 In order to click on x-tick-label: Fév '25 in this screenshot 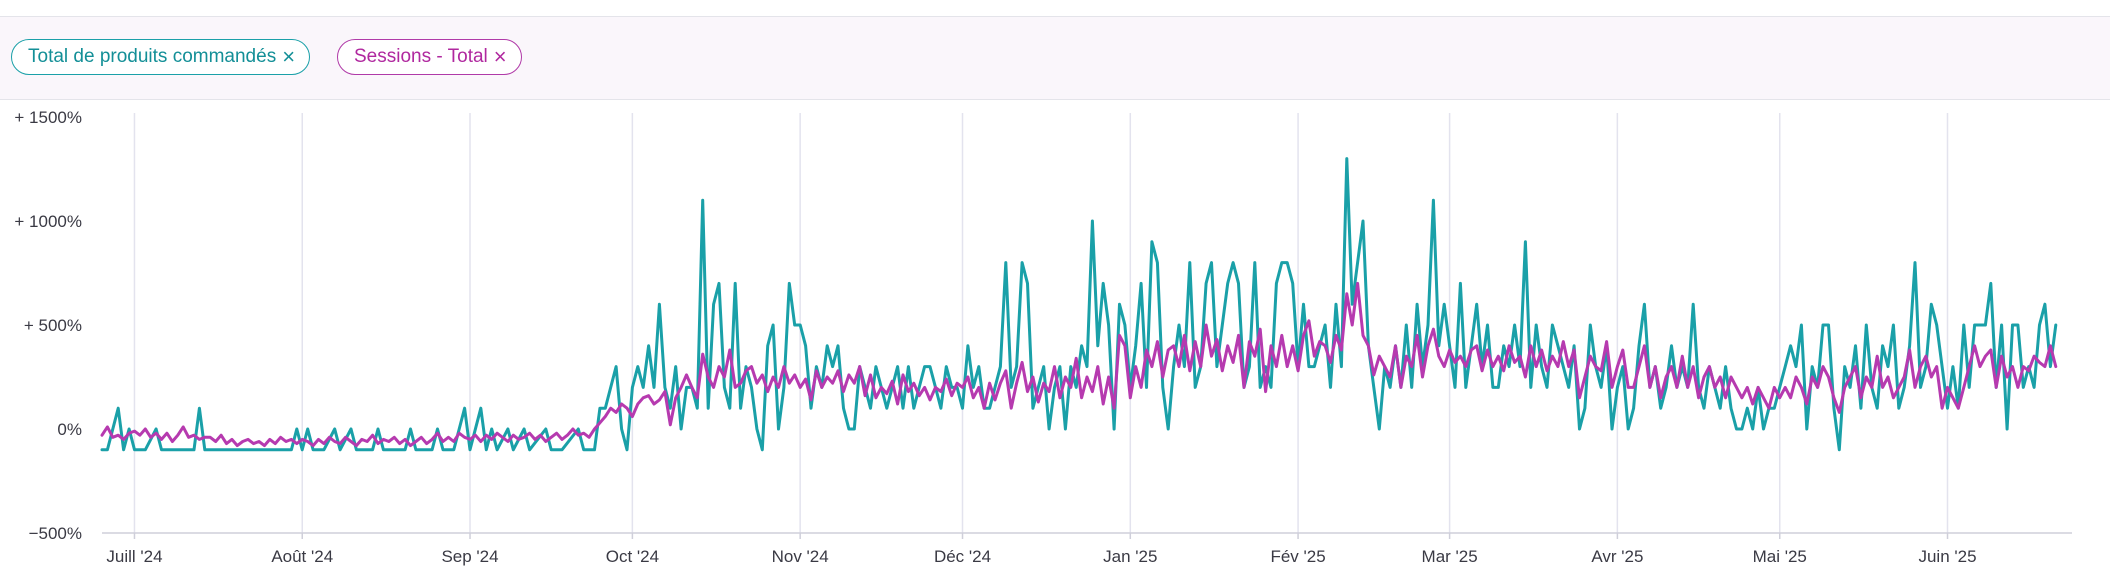, I will do `click(1297, 556)`.